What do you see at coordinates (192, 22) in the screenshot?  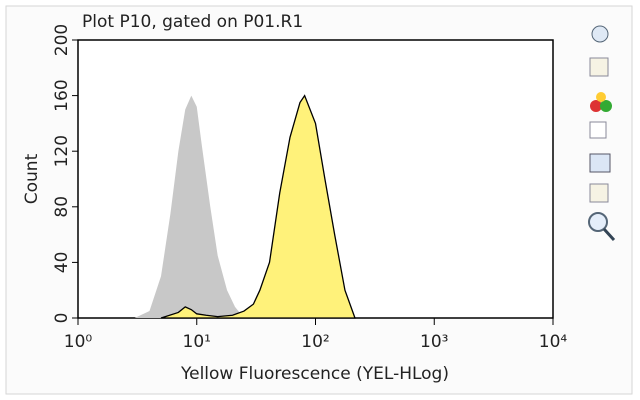 I see `chart-title: Plot P10, gated on P01.R1` at bounding box center [192, 22].